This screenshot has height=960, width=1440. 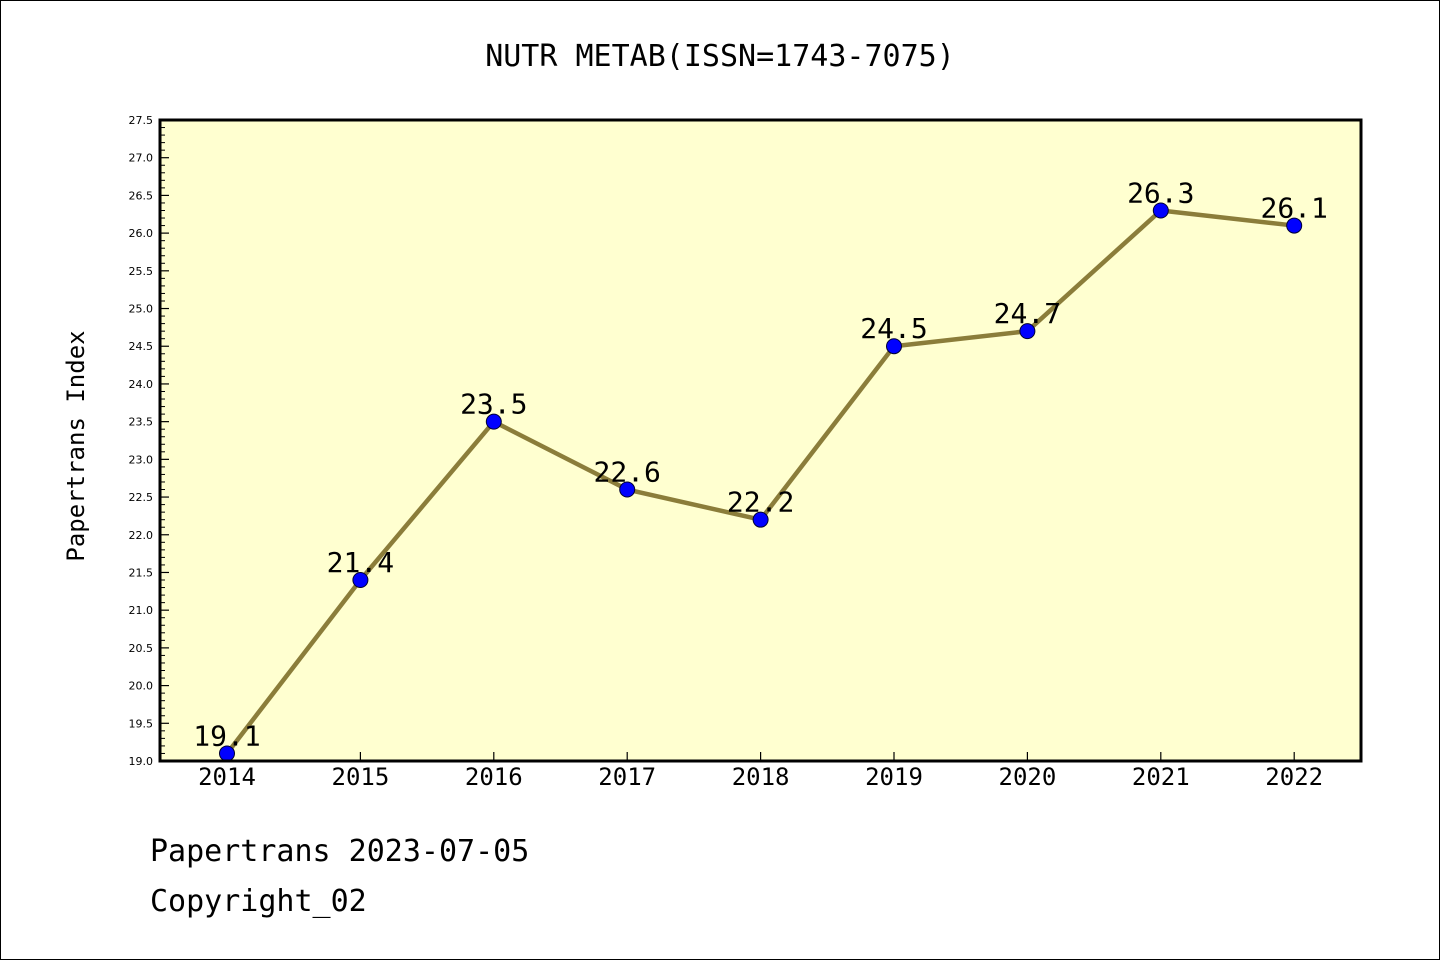 What do you see at coordinates (761, 777) in the screenshot?
I see `x-tick-label: 2018` at bounding box center [761, 777].